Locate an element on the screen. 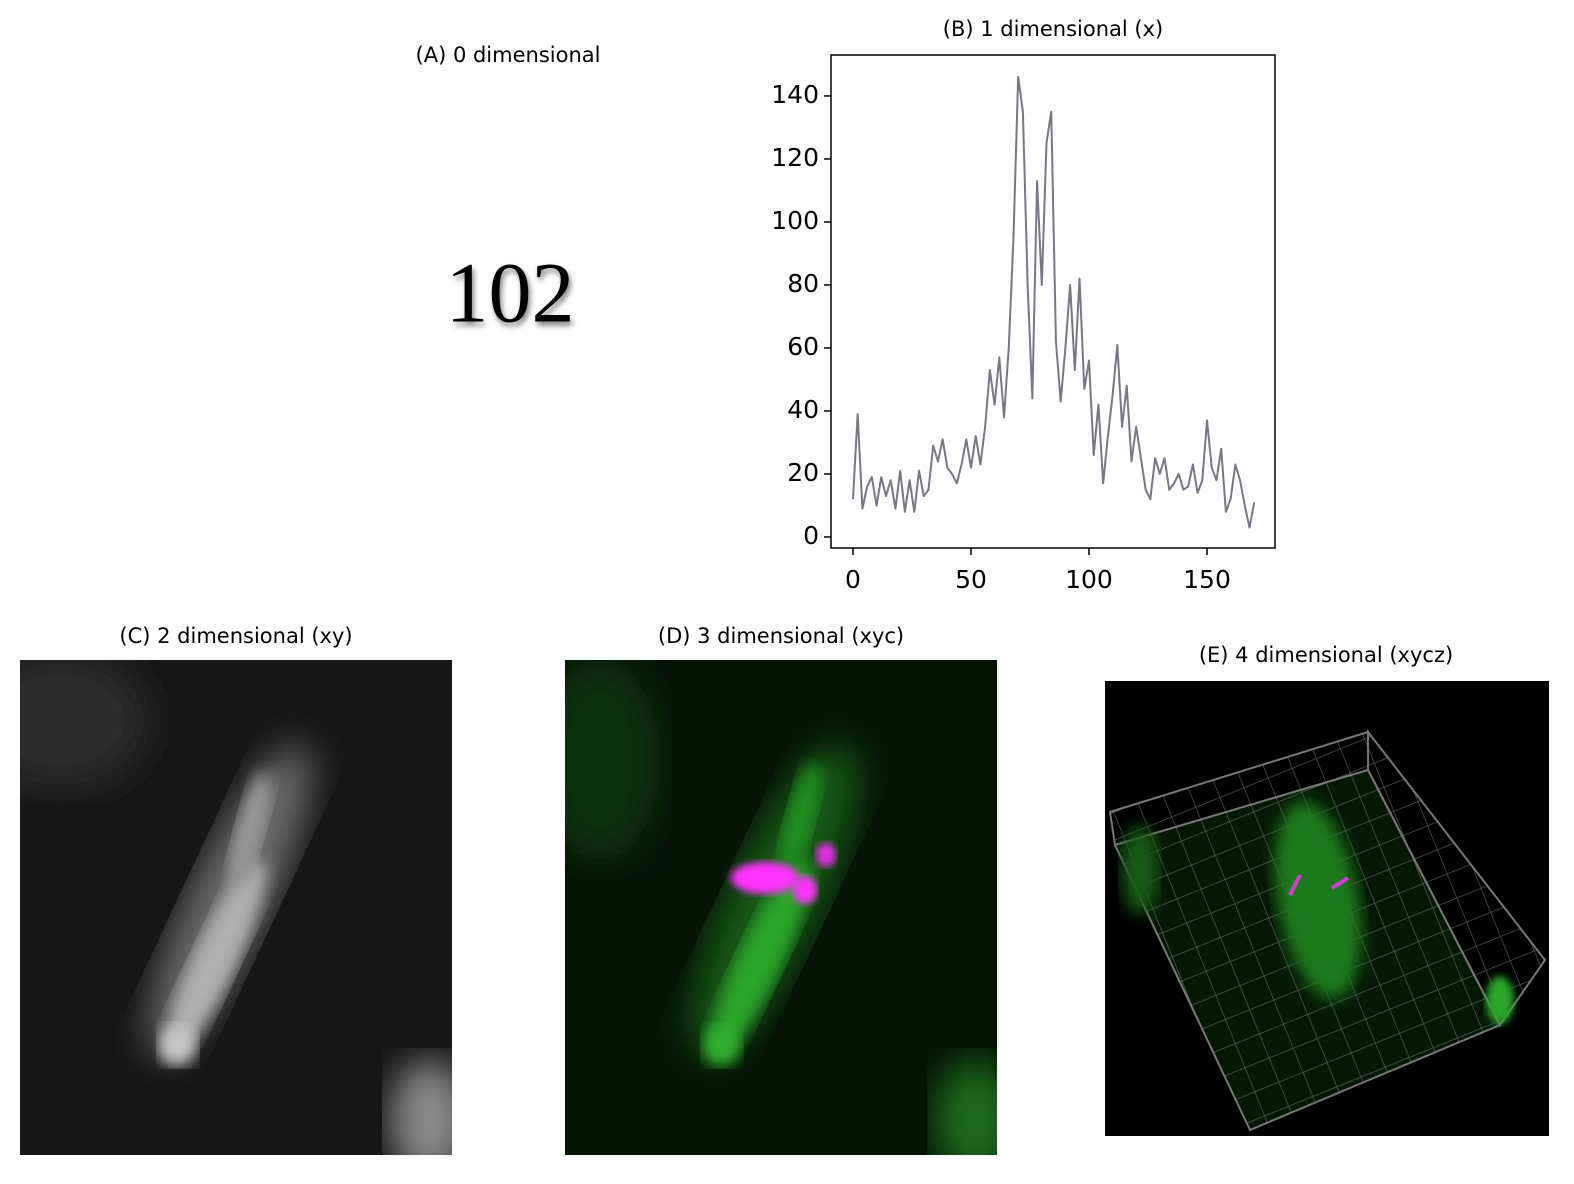 The height and width of the screenshot is (1184, 1574). x-tick-label: 0 is located at coordinates (853, 579).